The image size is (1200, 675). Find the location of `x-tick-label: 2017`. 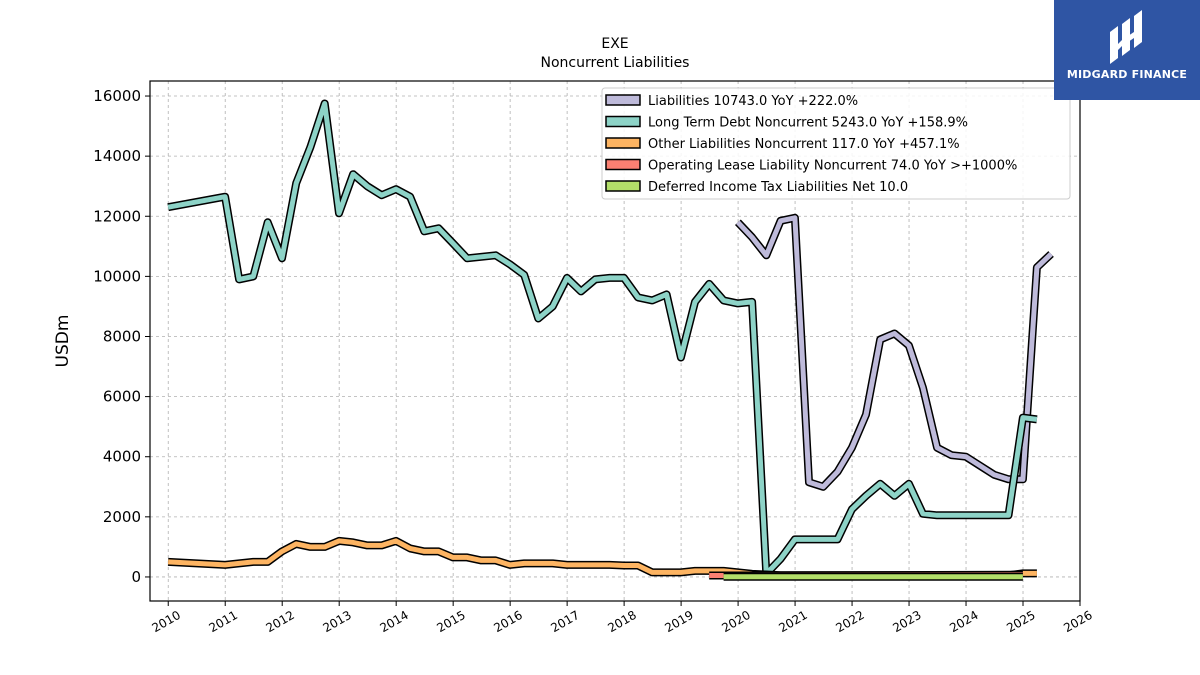

x-tick-label: 2017 is located at coordinates (564, 621).